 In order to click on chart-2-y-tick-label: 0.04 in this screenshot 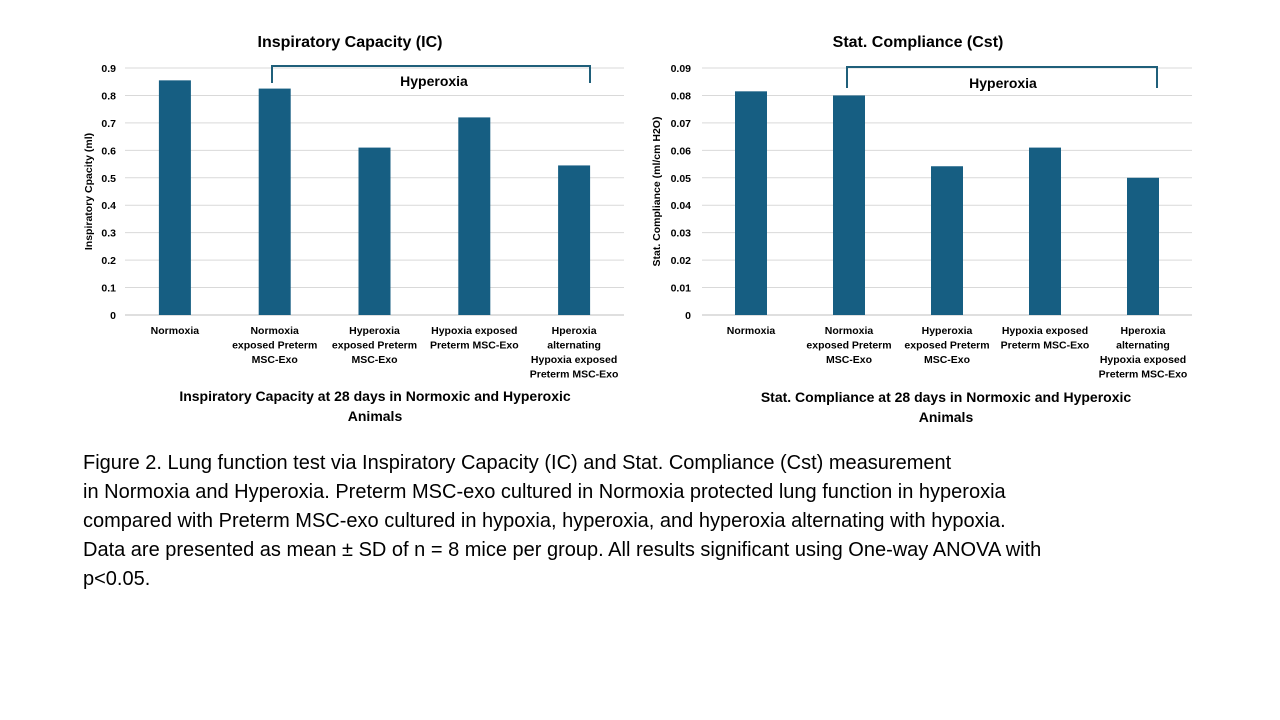, I will do `click(681, 206)`.